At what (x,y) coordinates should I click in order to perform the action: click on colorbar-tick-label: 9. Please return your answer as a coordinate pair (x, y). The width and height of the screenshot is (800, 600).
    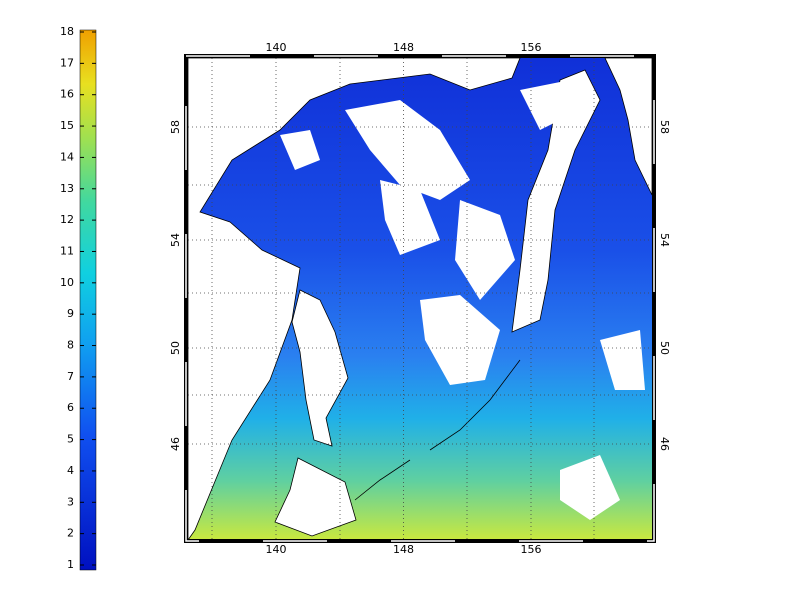
    Looking at the image, I should click on (70, 313).